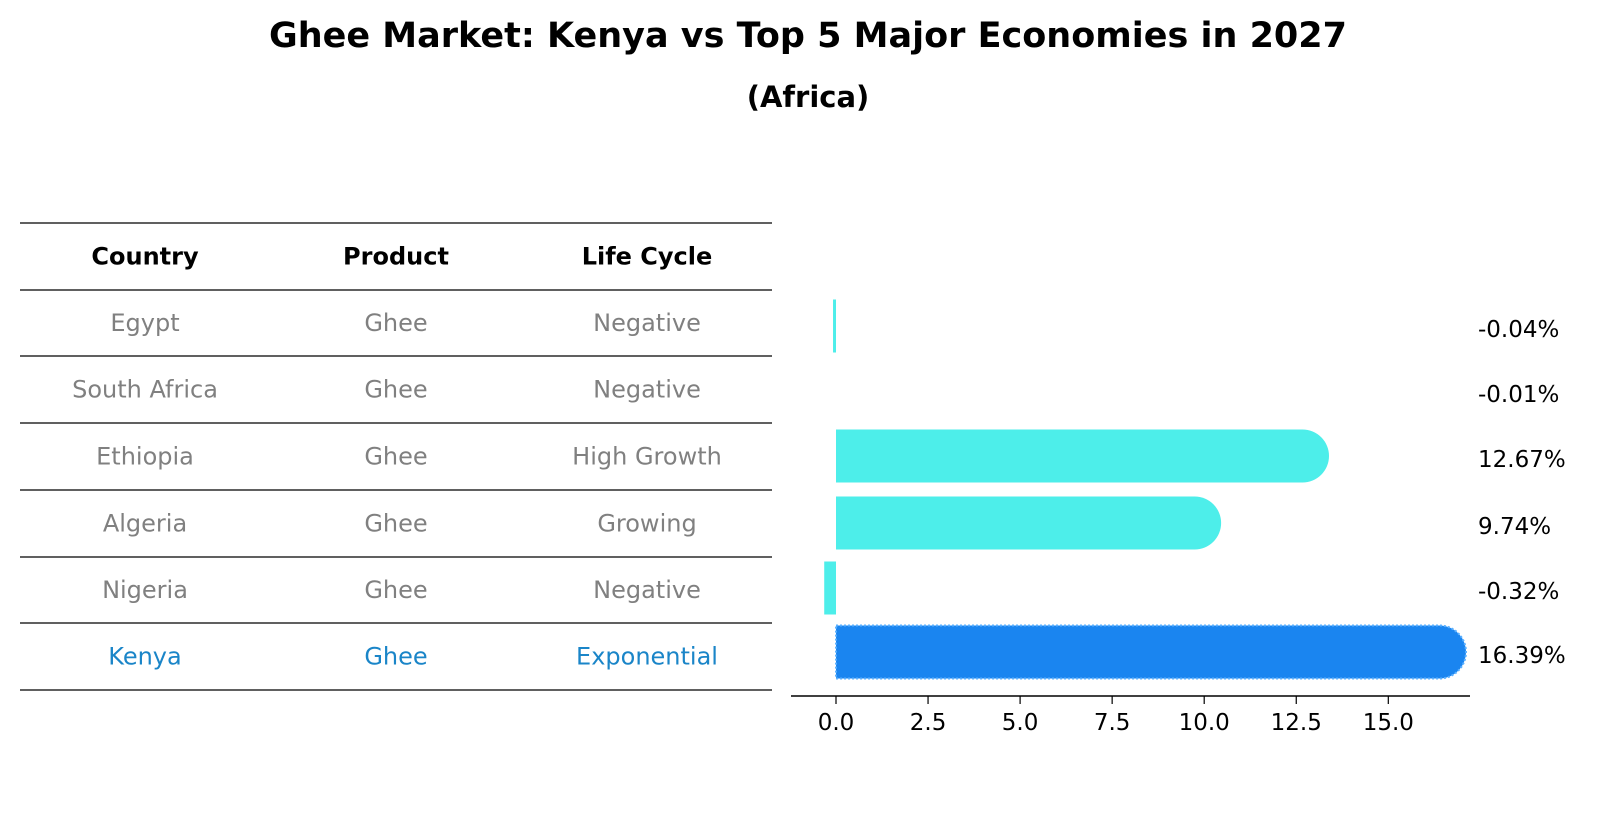 This screenshot has width=1604, height=823. I want to click on table-cell-country: Algeria, so click(145, 524).